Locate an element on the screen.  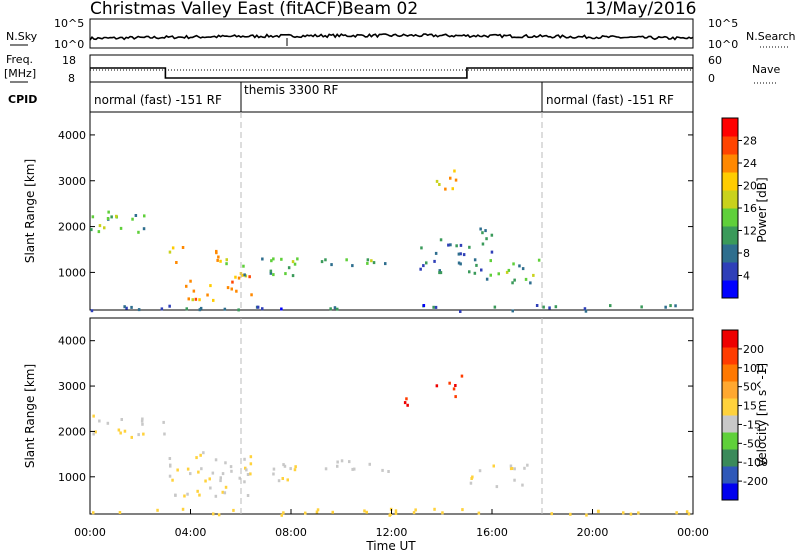
x-tick-label: 12:00 is located at coordinates (392, 532).